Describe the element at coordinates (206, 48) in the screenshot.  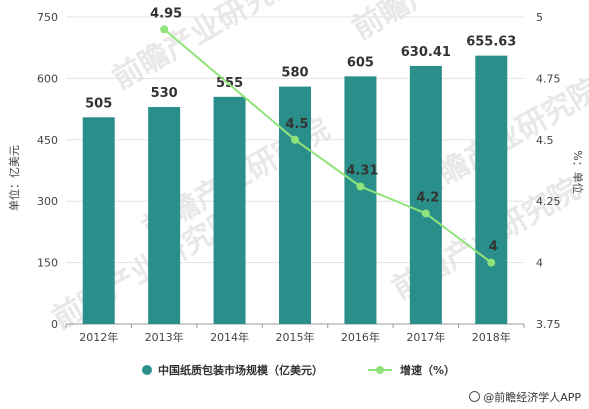
I see `watermark-text: 前瞻产业研究院` at that location.